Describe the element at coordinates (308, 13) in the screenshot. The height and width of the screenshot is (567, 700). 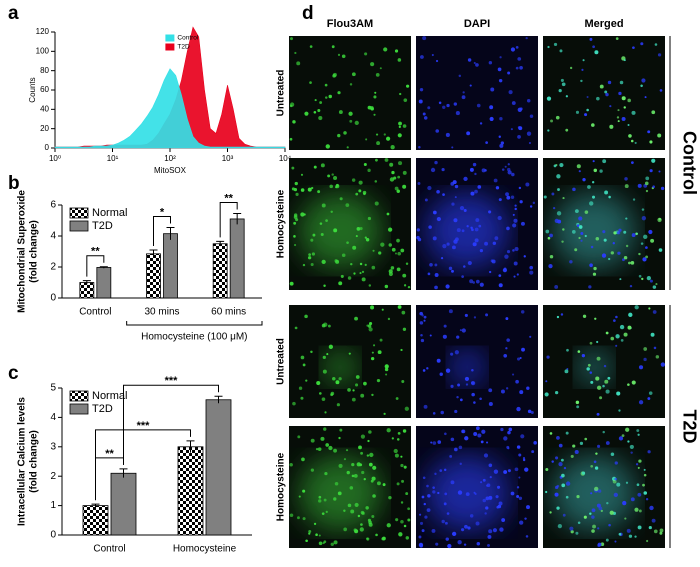
I see `panel-label: d` at that location.